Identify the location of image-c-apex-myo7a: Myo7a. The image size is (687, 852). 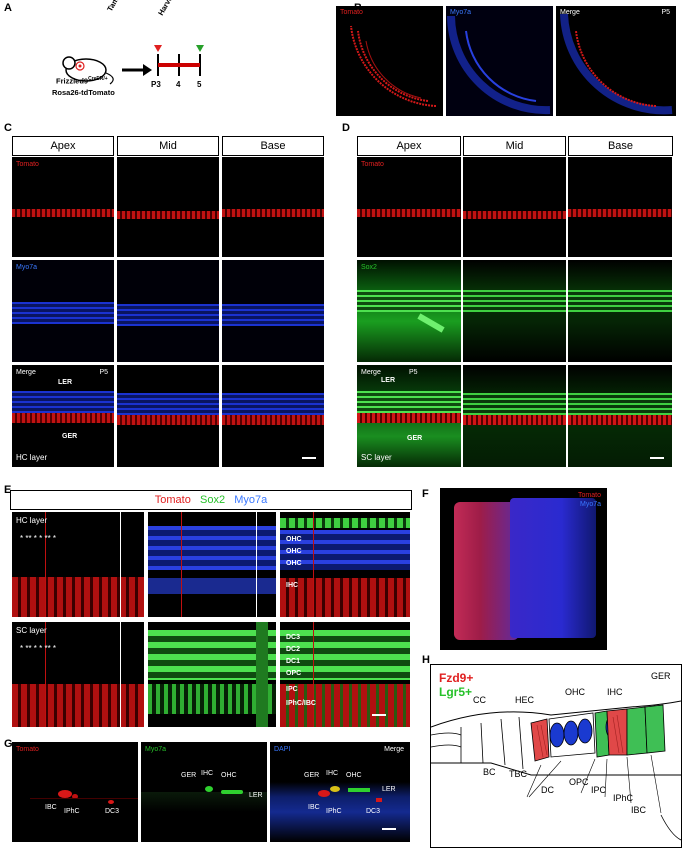
(63, 311).